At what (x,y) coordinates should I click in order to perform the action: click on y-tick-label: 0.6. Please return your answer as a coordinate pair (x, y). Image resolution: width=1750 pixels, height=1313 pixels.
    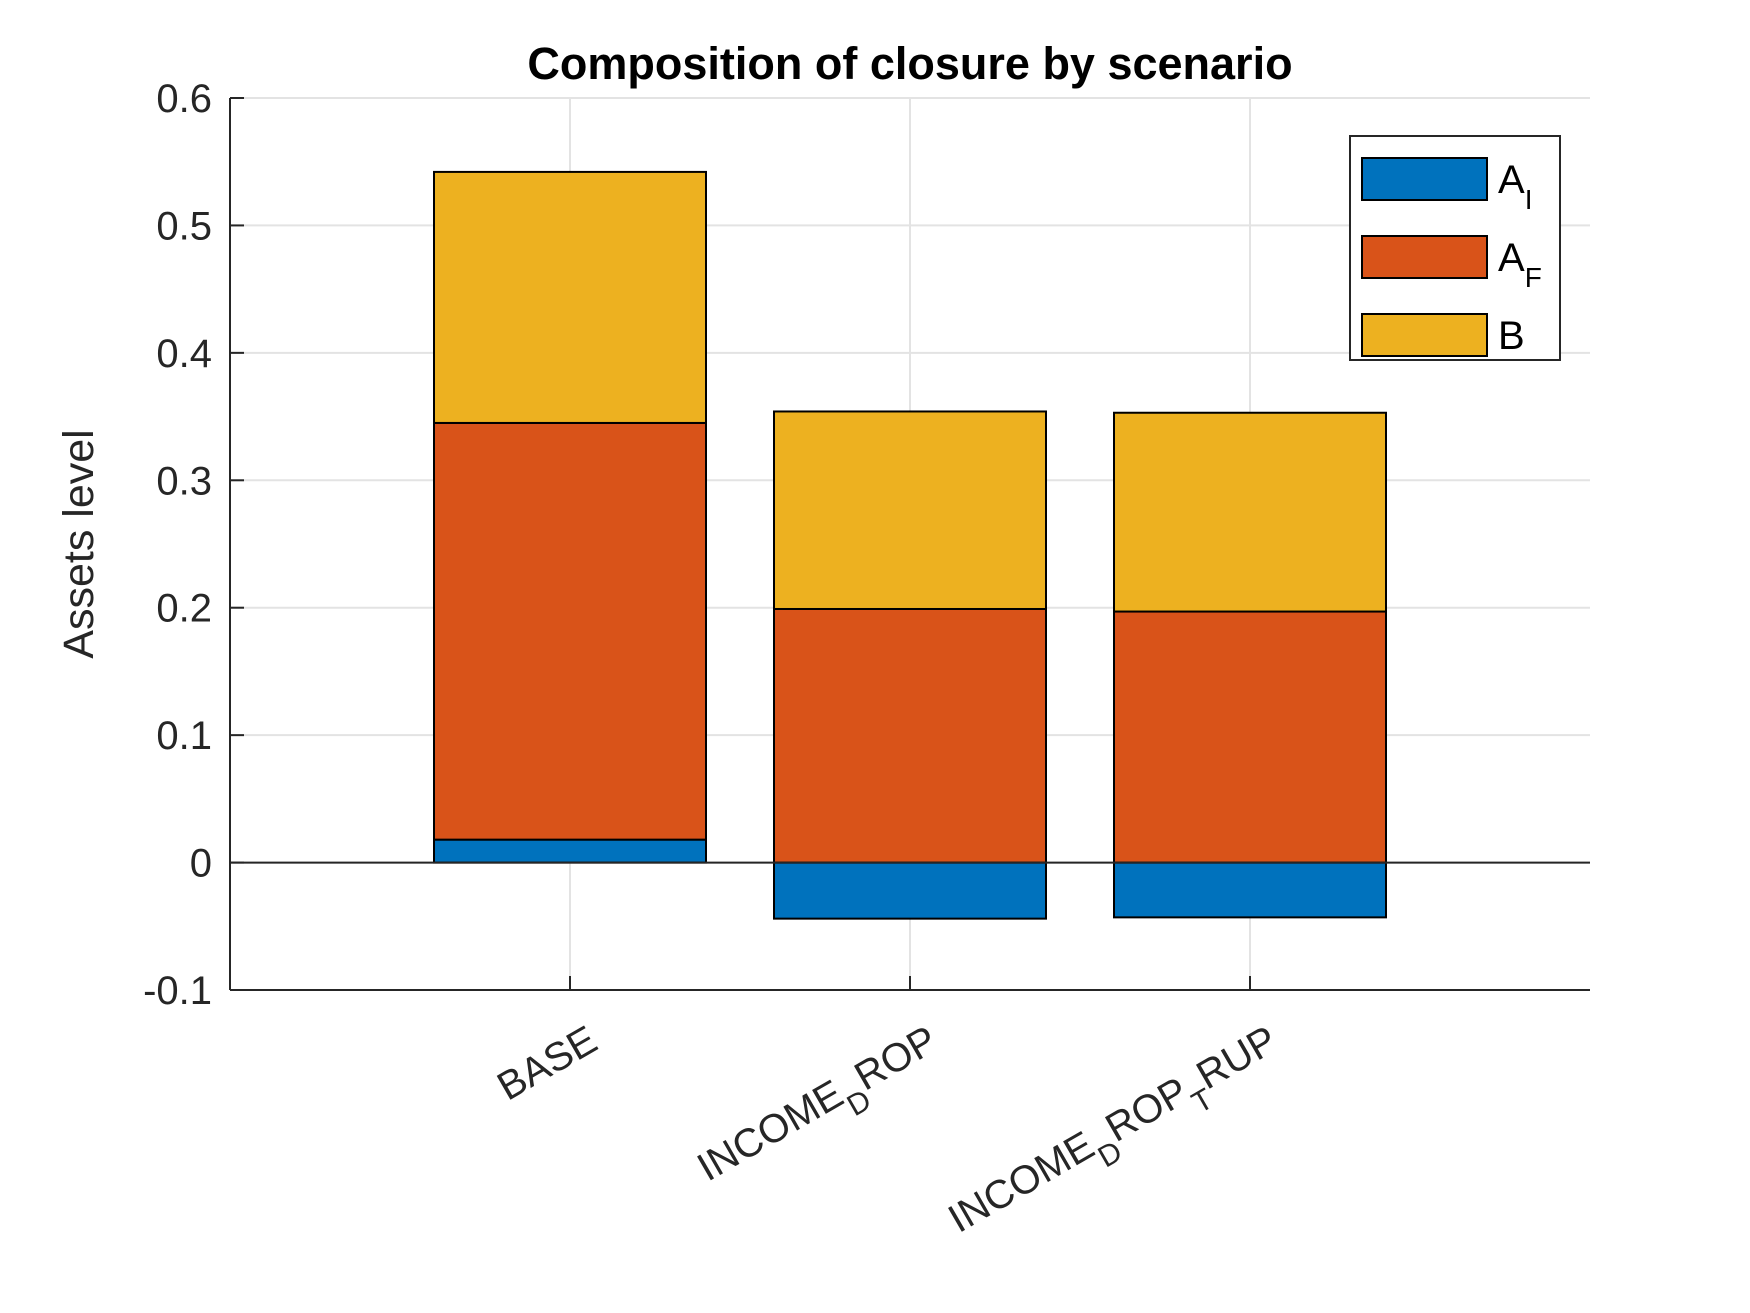
    Looking at the image, I should click on (184, 99).